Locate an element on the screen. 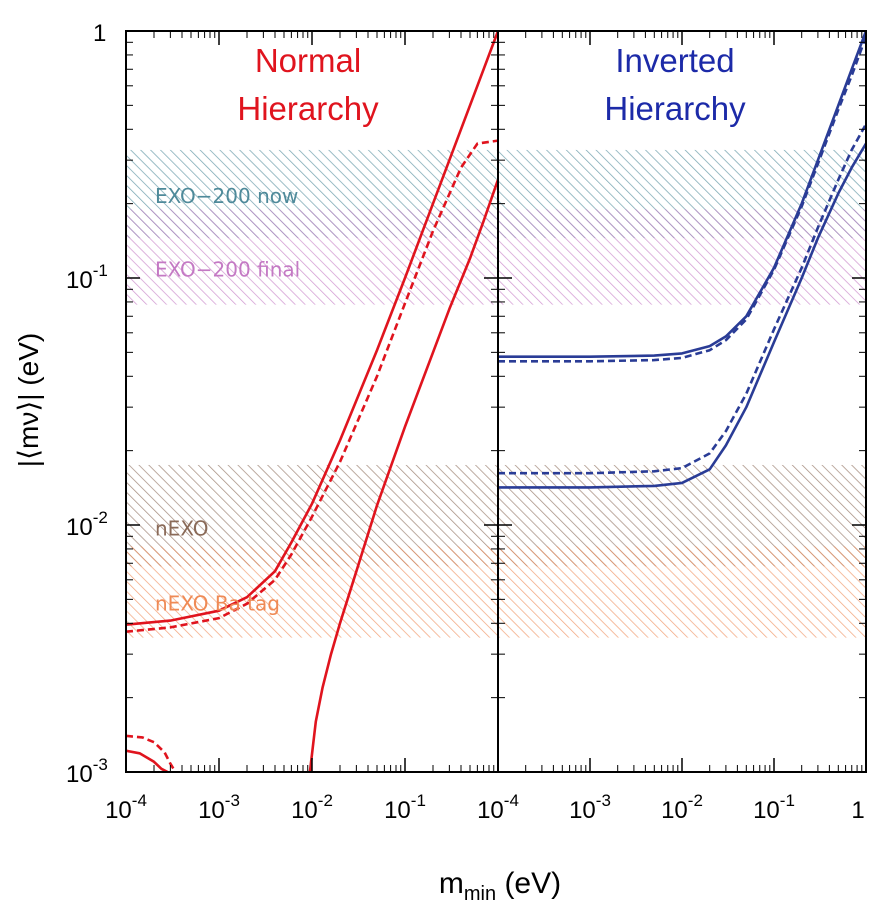 This screenshot has width=891, height=903. curve-panel0-series4 is located at coordinates (147, 760).